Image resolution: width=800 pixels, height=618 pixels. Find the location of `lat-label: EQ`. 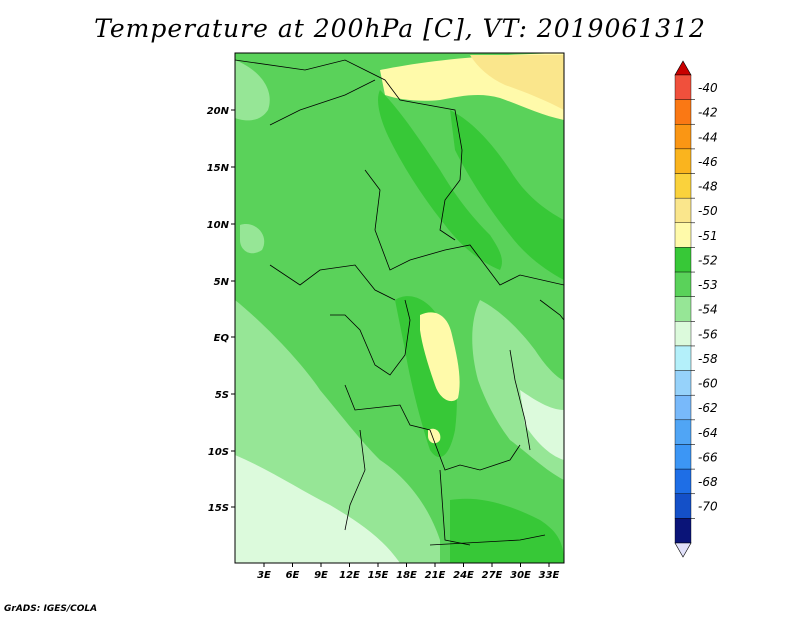

lat-label: EQ is located at coordinates (222, 338).